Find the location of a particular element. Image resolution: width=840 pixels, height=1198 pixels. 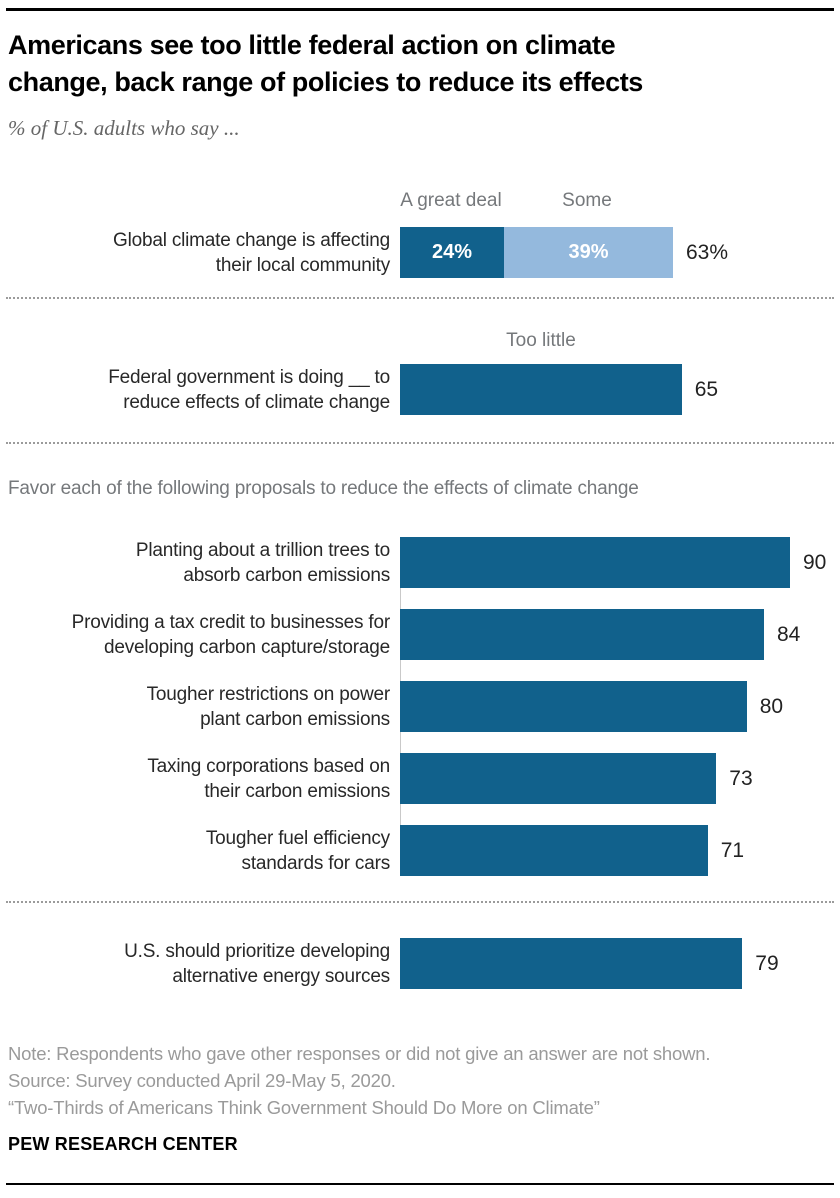

favor-bar-fuel-efficiency is located at coordinates (554, 850).